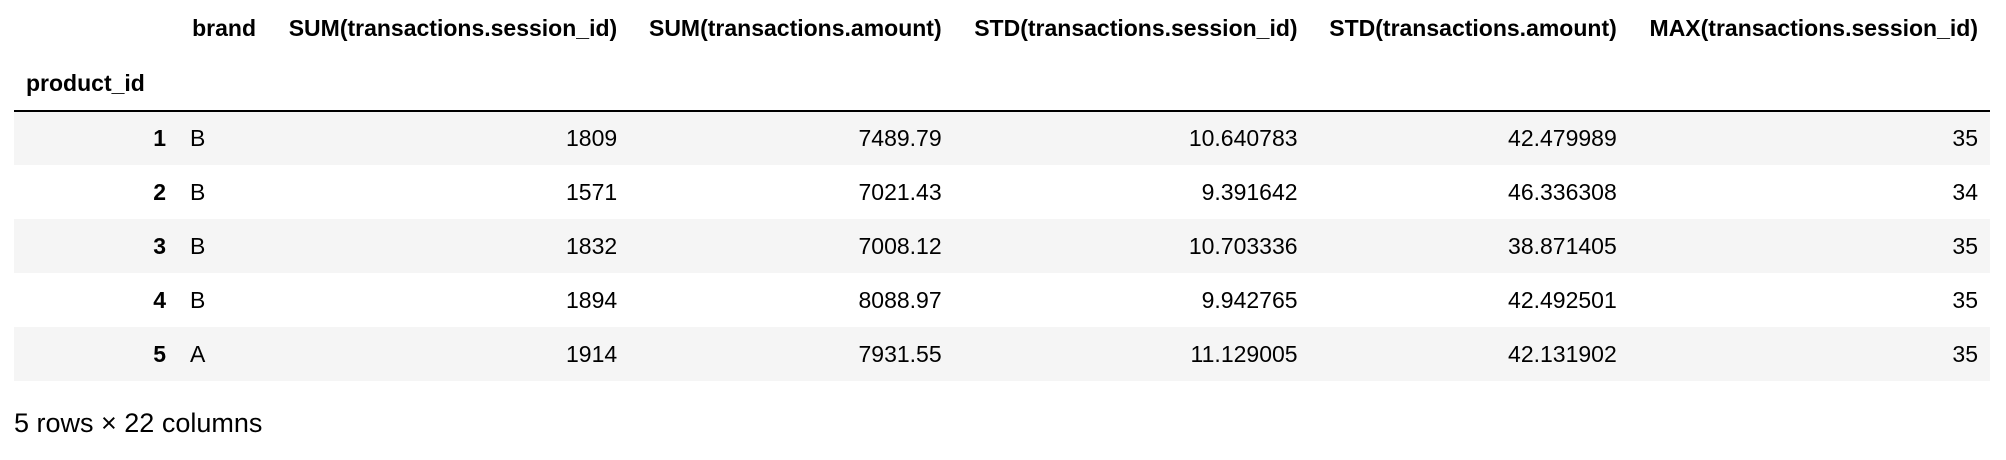 The image size is (2006, 460). What do you see at coordinates (1965, 191) in the screenshot?
I see `cell-max-session-id: 34` at bounding box center [1965, 191].